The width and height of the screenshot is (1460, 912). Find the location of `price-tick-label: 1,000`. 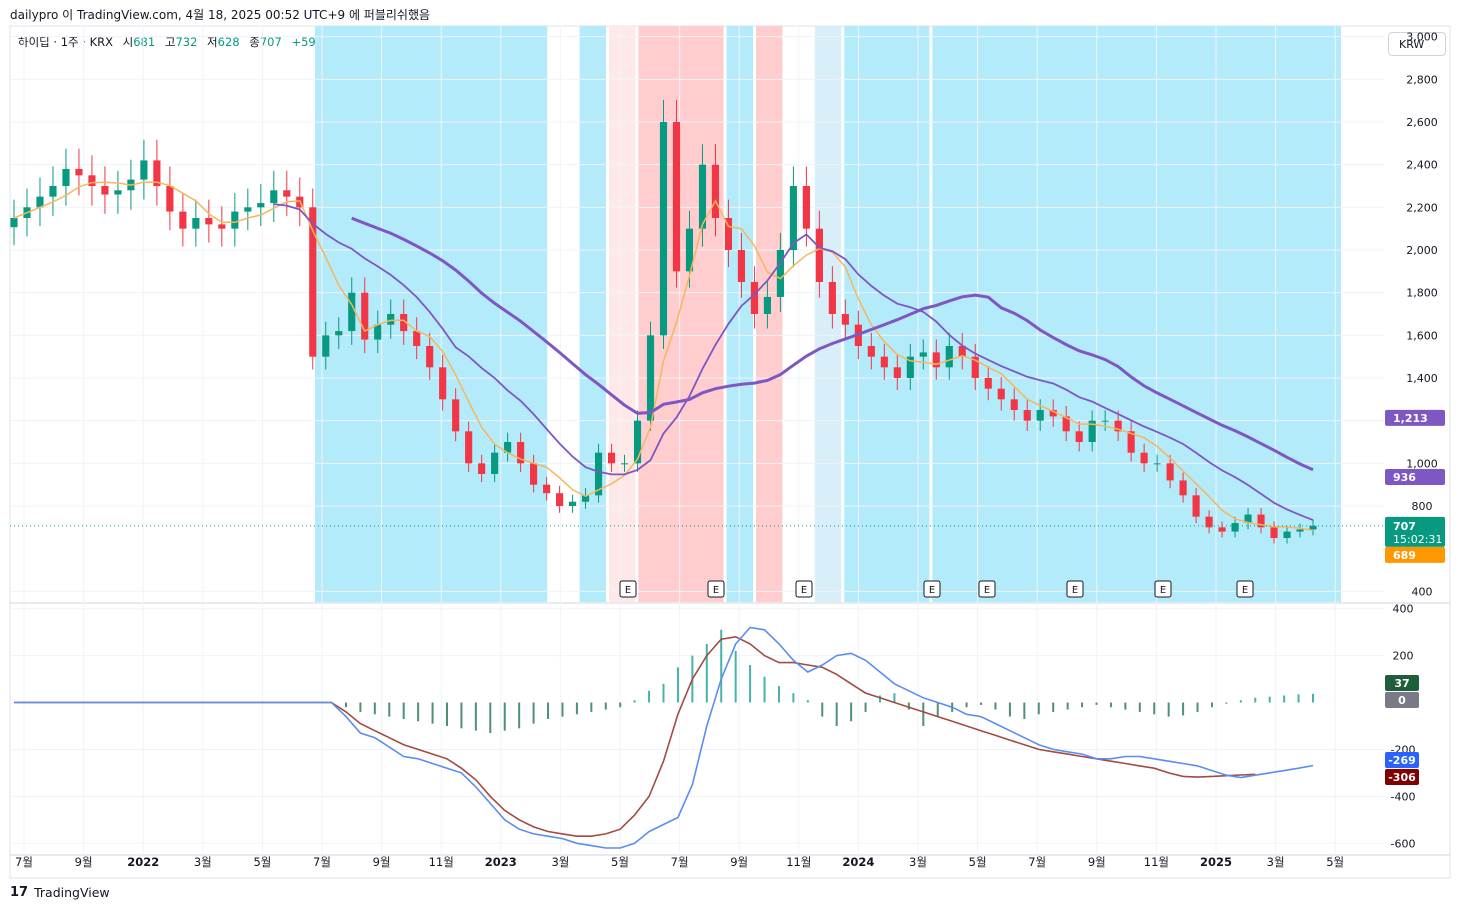

price-tick-label: 1,000 is located at coordinates (1422, 463).